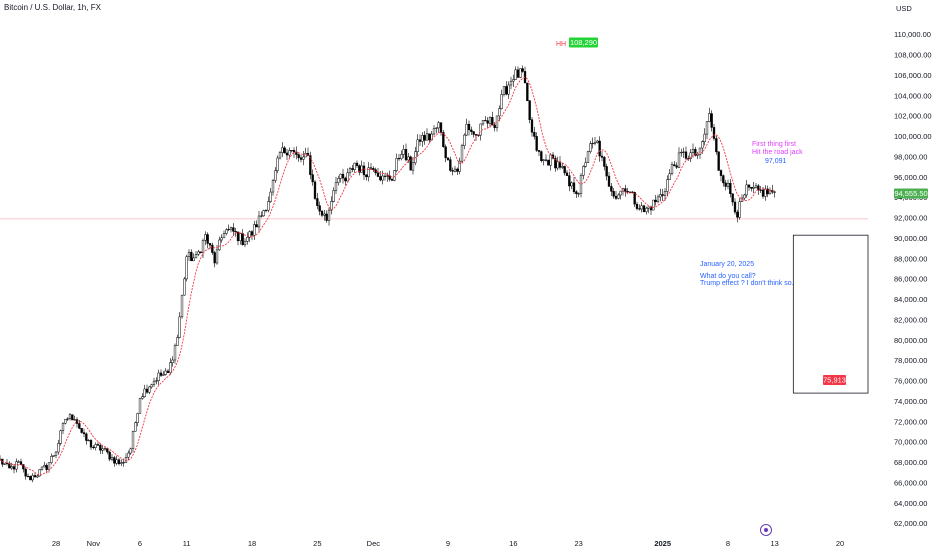 This screenshot has height=555, width=932. Describe the element at coordinates (830, 314) in the screenshot. I see `projection-box` at that location.